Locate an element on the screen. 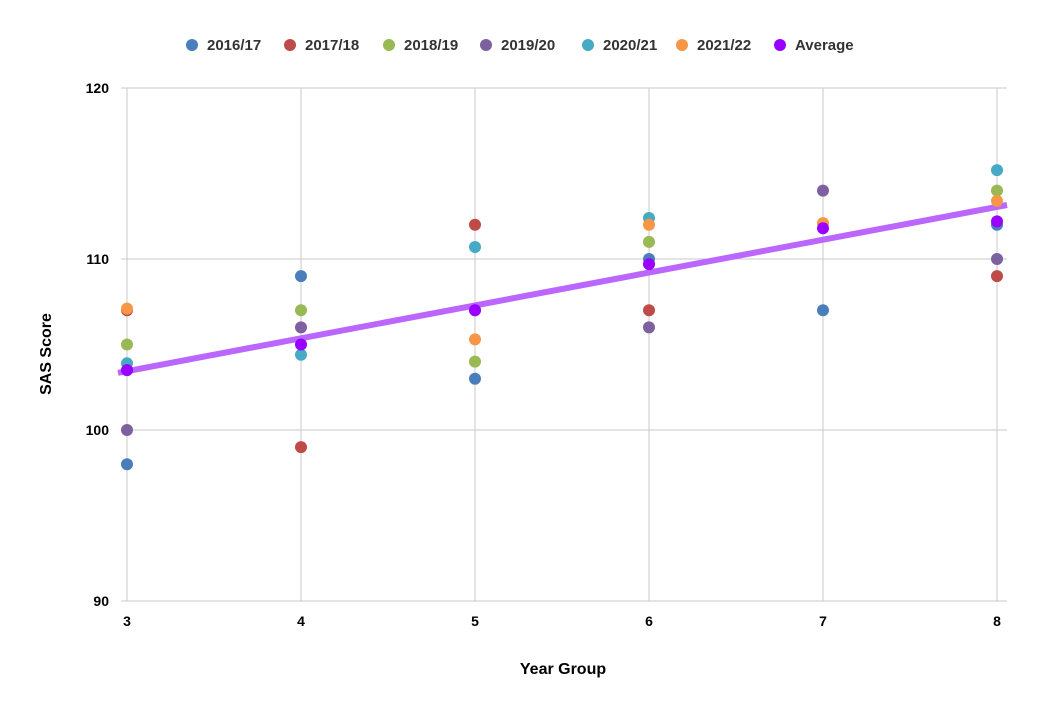 This screenshot has width=1043, height=714. x-tick-label: 5 is located at coordinates (475, 621).